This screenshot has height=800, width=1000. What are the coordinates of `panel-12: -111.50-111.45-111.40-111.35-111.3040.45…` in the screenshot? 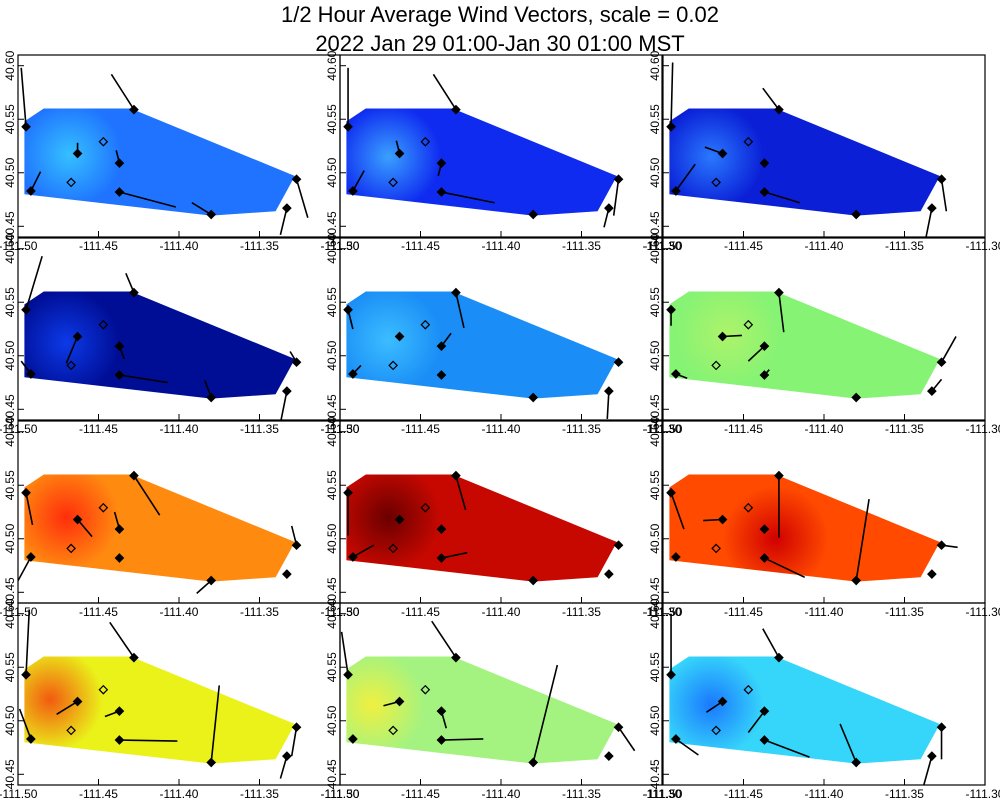 It's located at (822, 699).